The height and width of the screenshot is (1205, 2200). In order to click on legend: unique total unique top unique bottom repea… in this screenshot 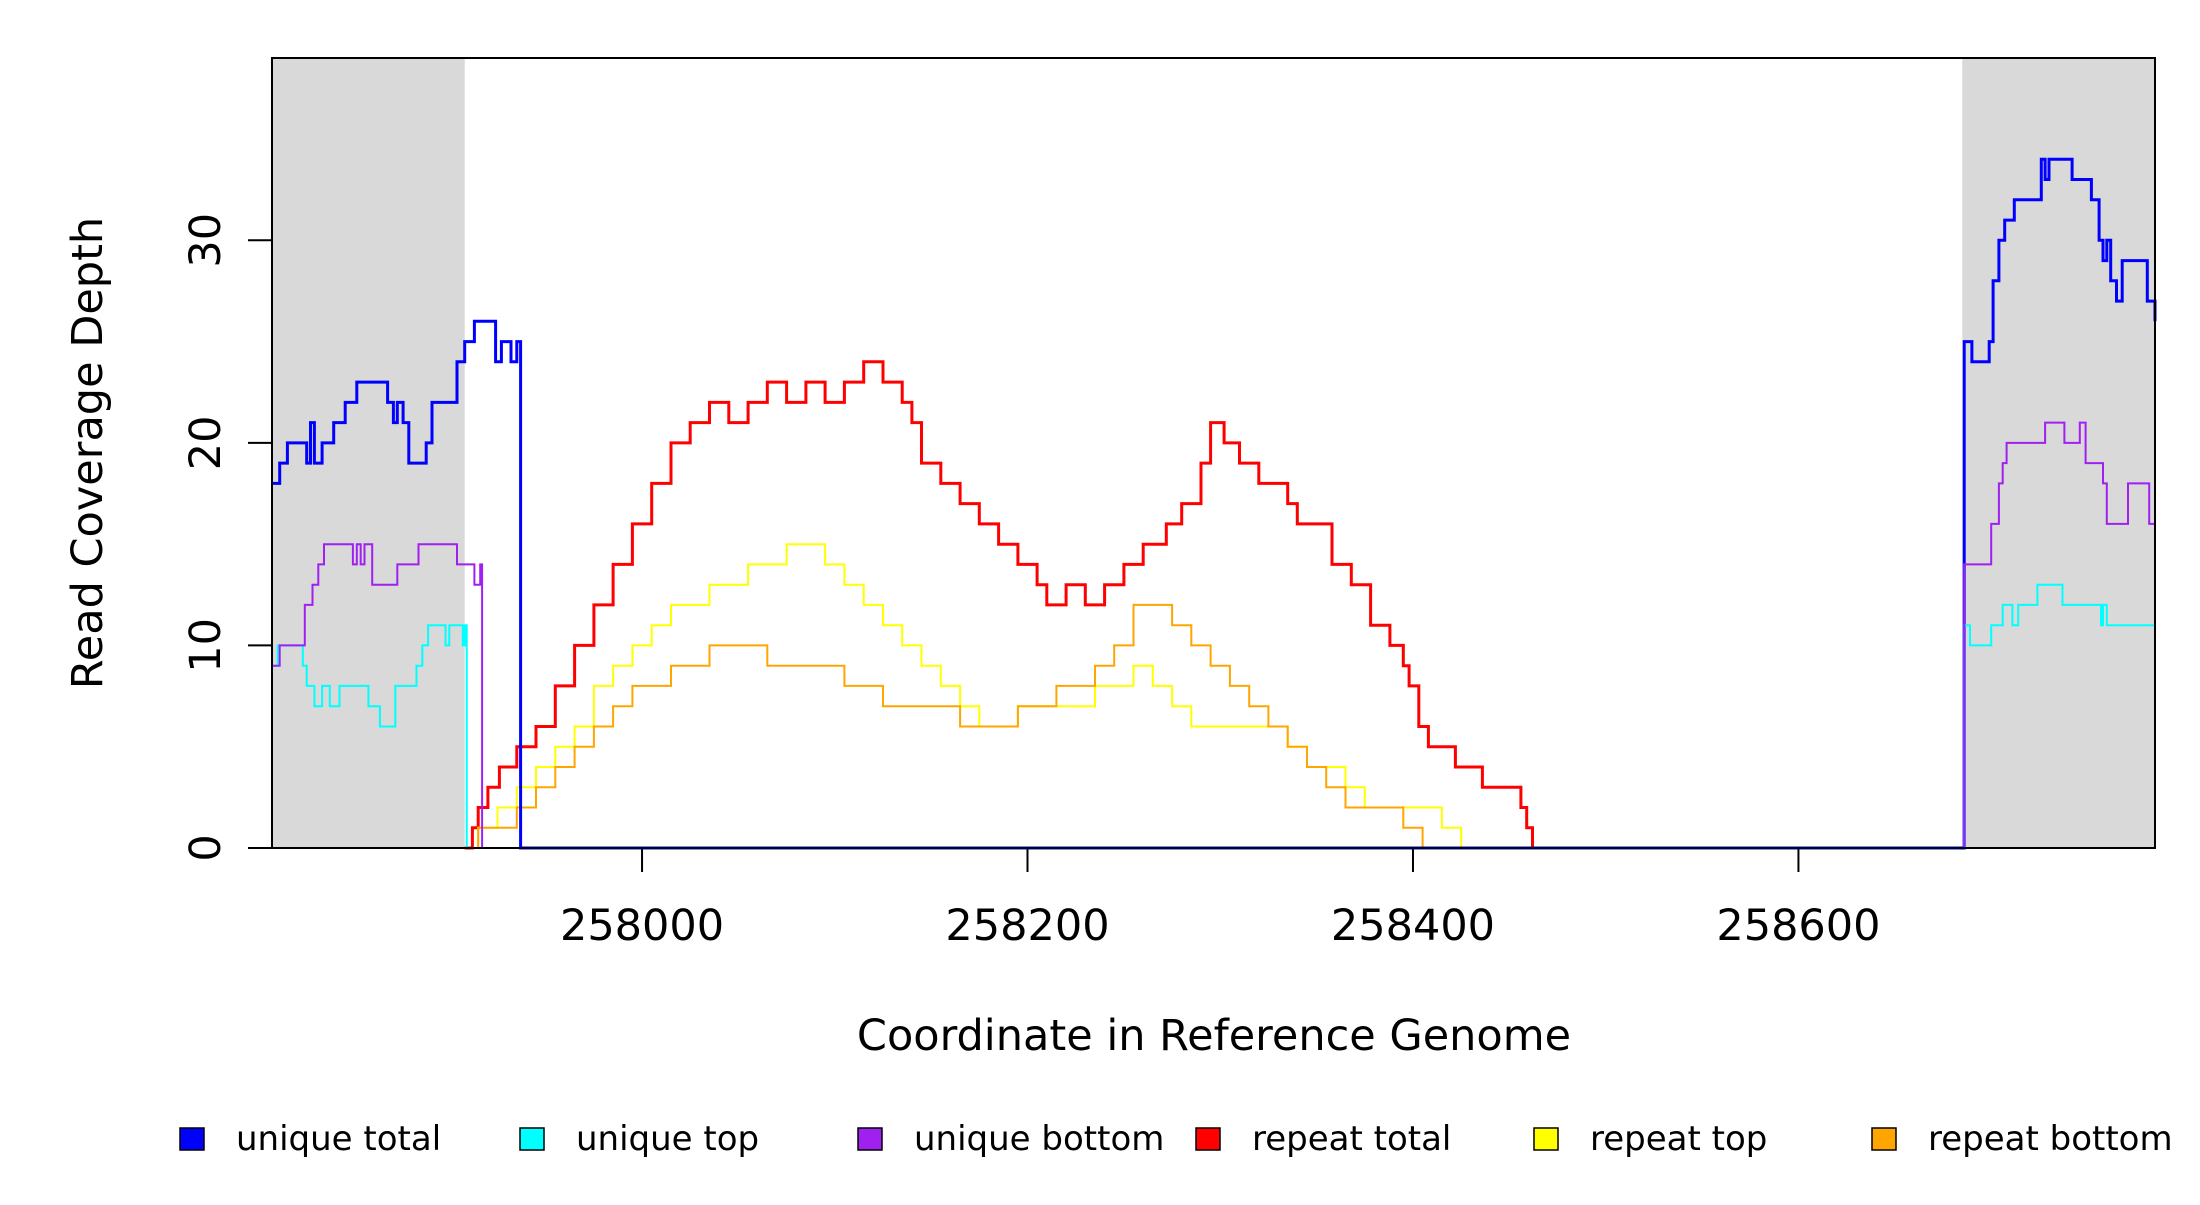, I will do `click(1176, 1139)`.